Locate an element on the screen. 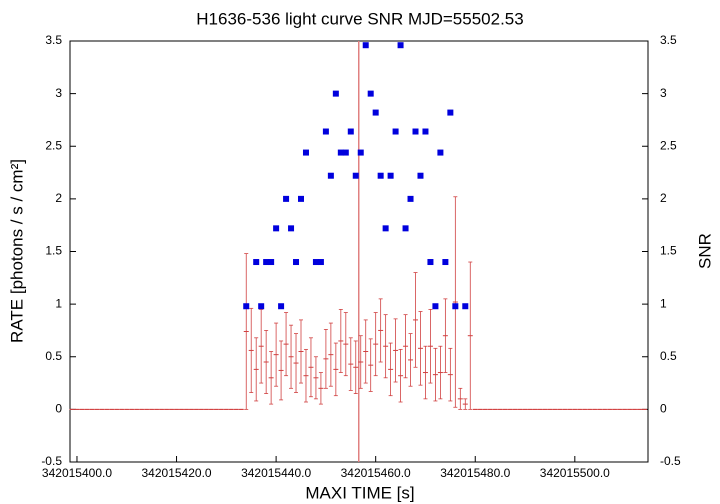 This screenshot has width=720, height=504. y-tick-label: -0.5 is located at coordinates (51, 461).